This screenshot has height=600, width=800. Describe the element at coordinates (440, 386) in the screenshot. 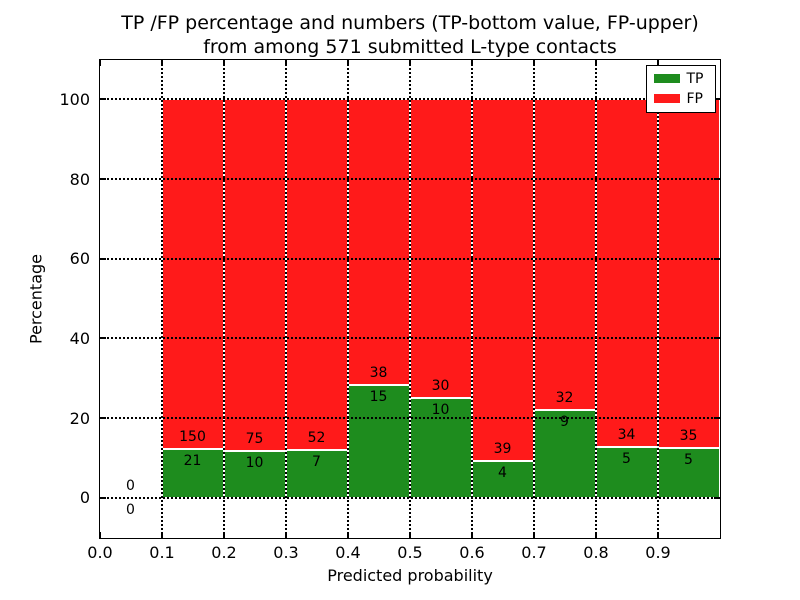

I see `fp-count-label: 30` at that location.